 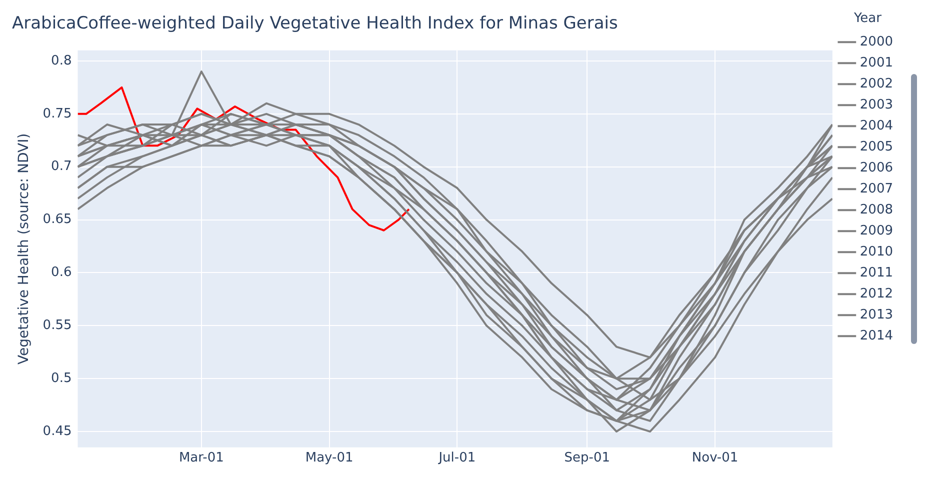 I want to click on legend-label: 2007, so click(x=877, y=188).